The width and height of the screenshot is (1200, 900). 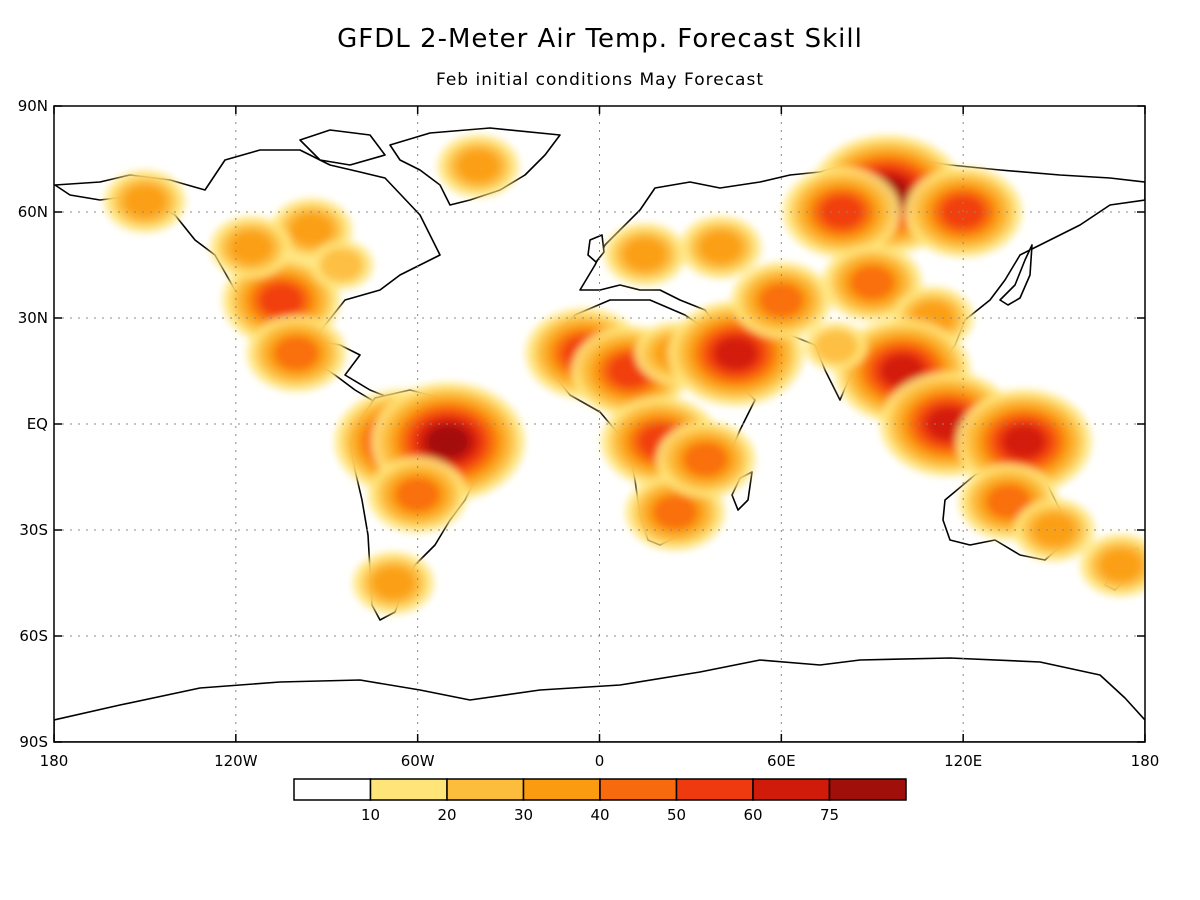 What do you see at coordinates (599, 699) in the screenshot?
I see `antarctica-outline` at bounding box center [599, 699].